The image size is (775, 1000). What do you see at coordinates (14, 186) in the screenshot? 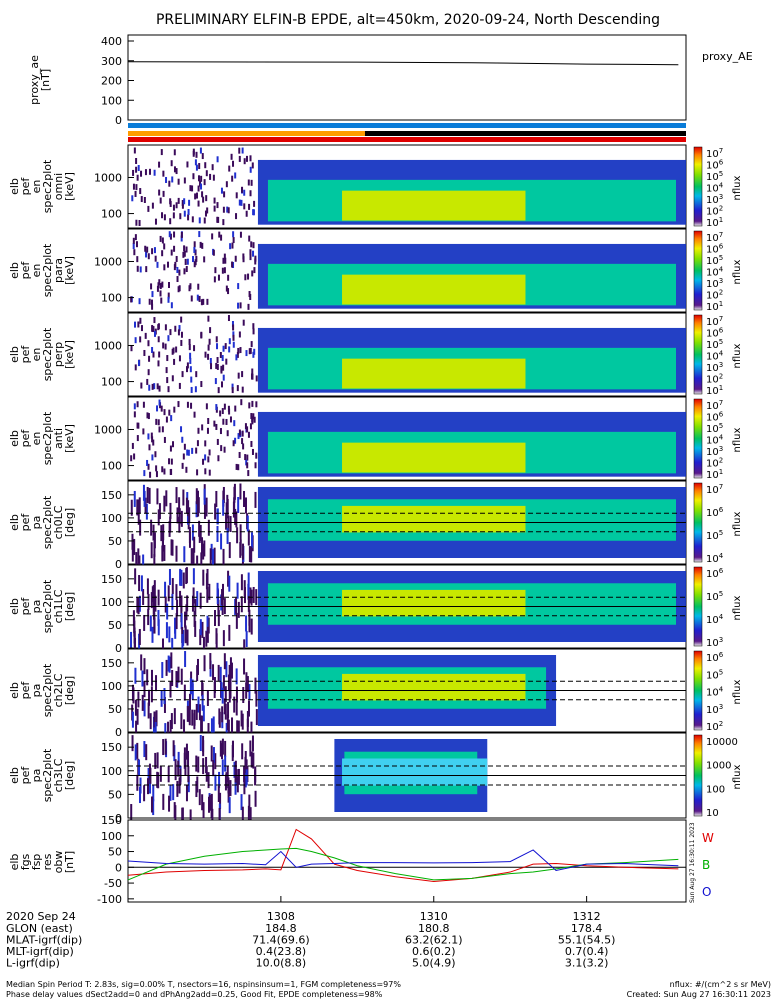
I see `spectrogram-ylabel-line-0: elb` at bounding box center [14, 186].